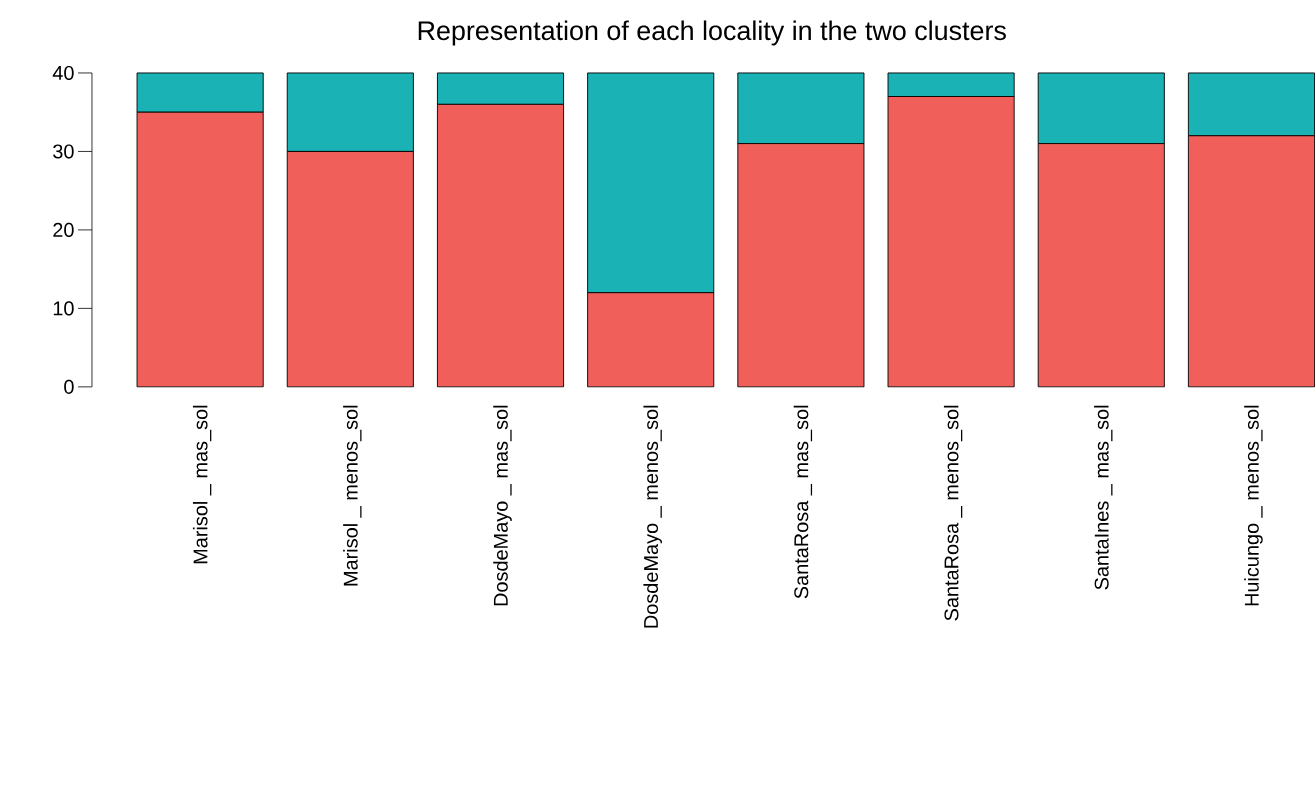 The height and width of the screenshot is (791, 1315). I want to click on y-tick-label: 40, so click(63, 73).